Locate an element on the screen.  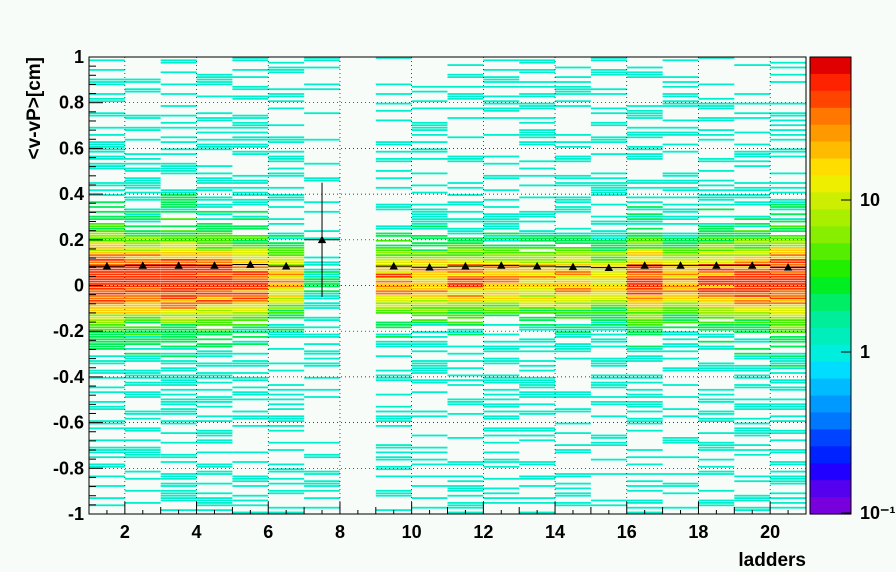
colorbar-label: 10⁻¹ is located at coordinates (878, 513).